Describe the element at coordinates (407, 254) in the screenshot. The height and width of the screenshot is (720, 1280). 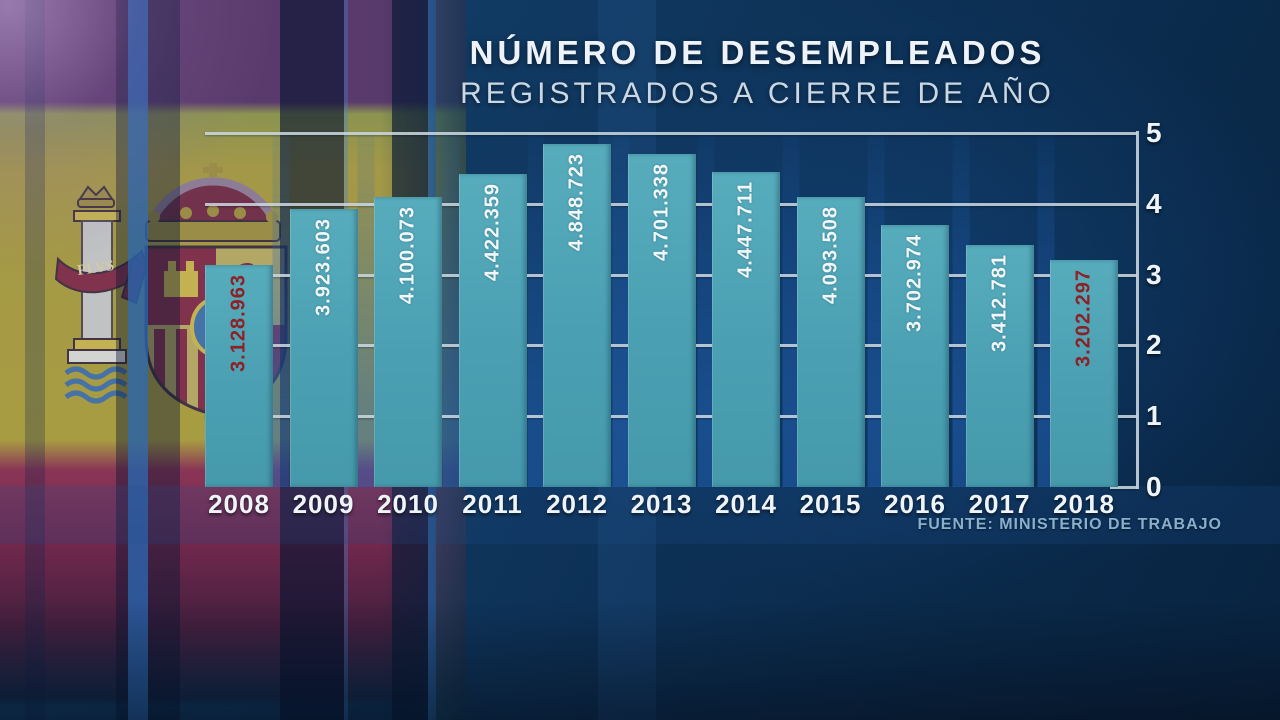
I see `bar-value-label-2010: 4.100.073` at that location.